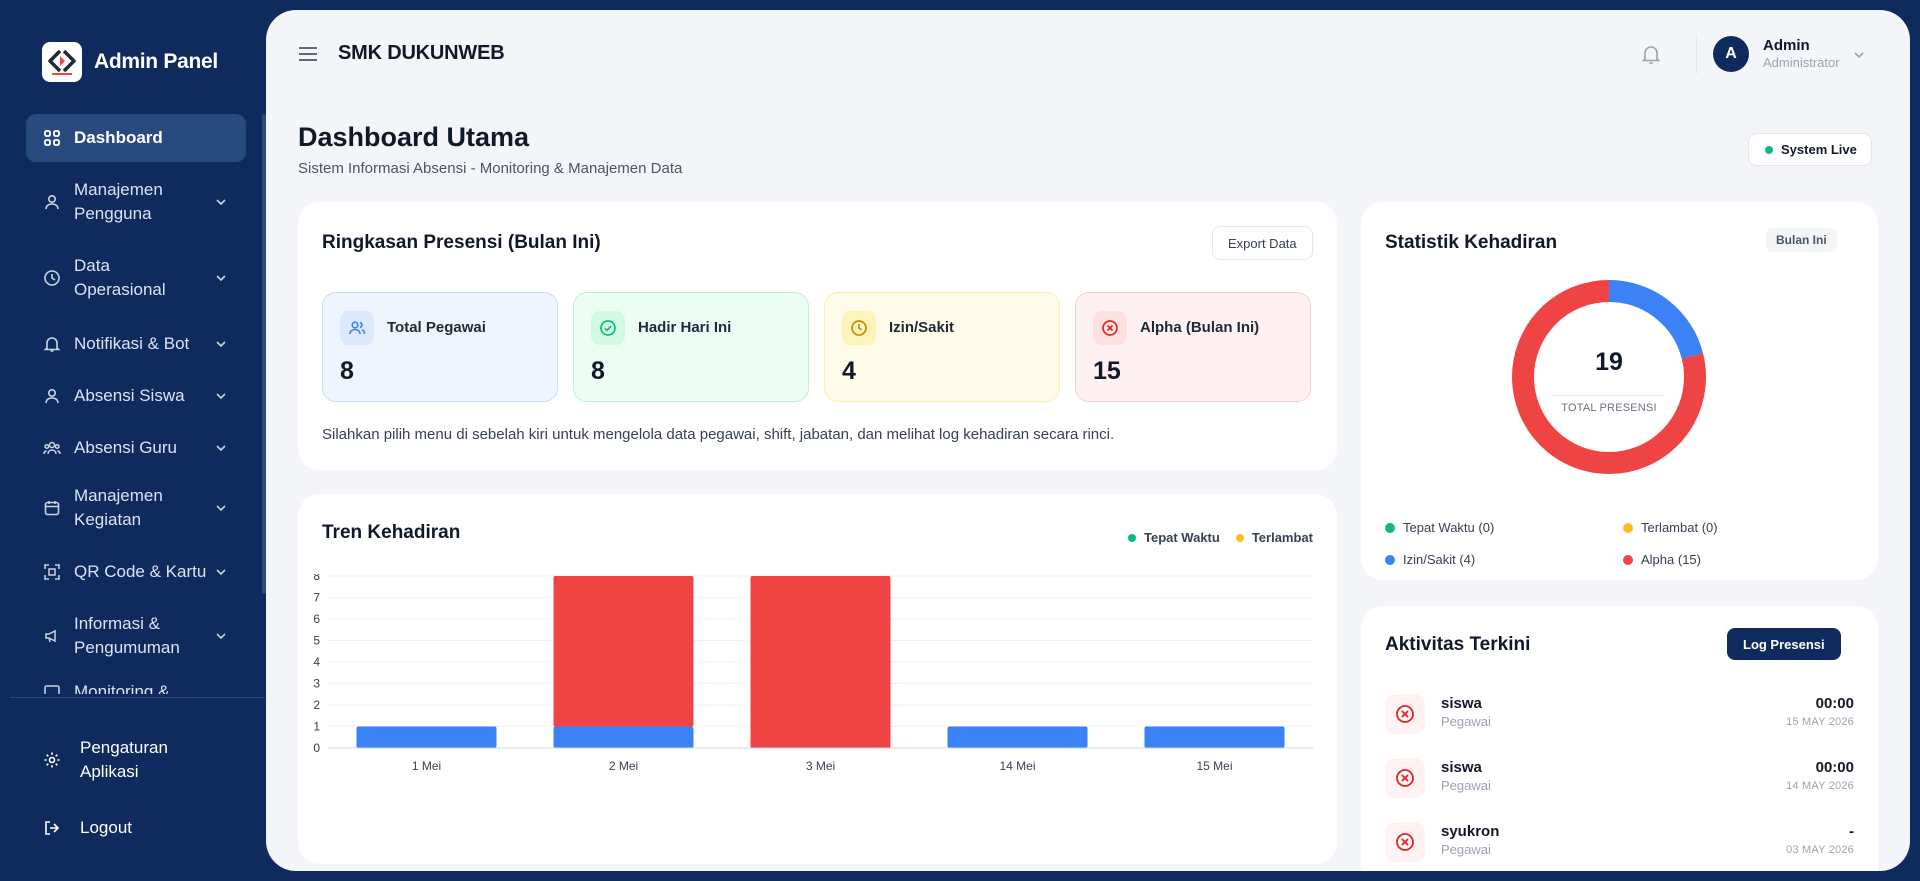 The width and height of the screenshot is (1920, 881). I want to click on status-dot-icon, so click(1769, 149).